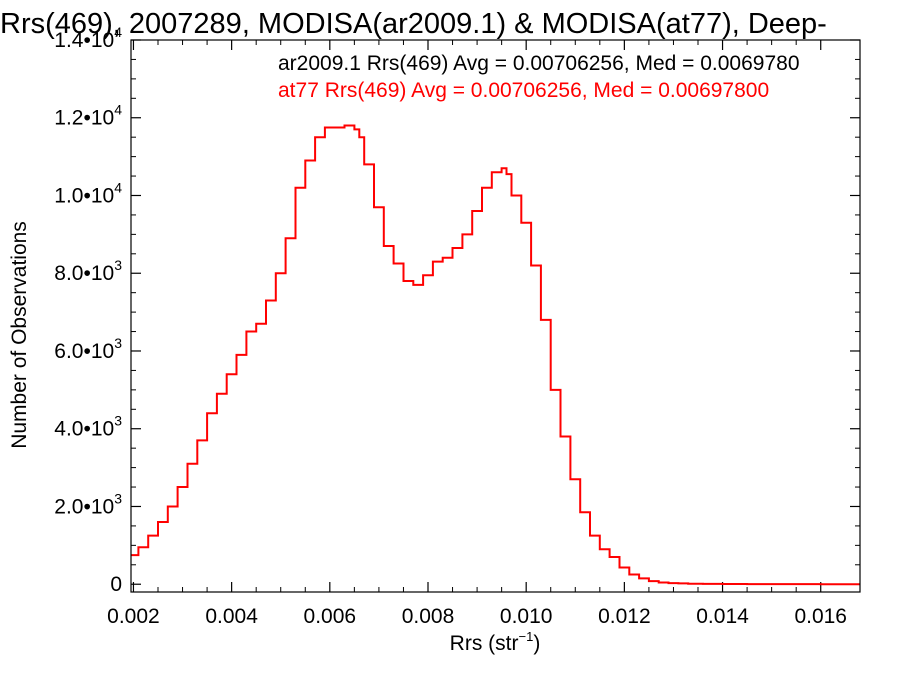 This screenshot has height=675, width=900. What do you see at coordinates (495, 642) in the screenshot?
I see `x-axis-label: Rrs (str−1)` at bounding box center [495, 642].